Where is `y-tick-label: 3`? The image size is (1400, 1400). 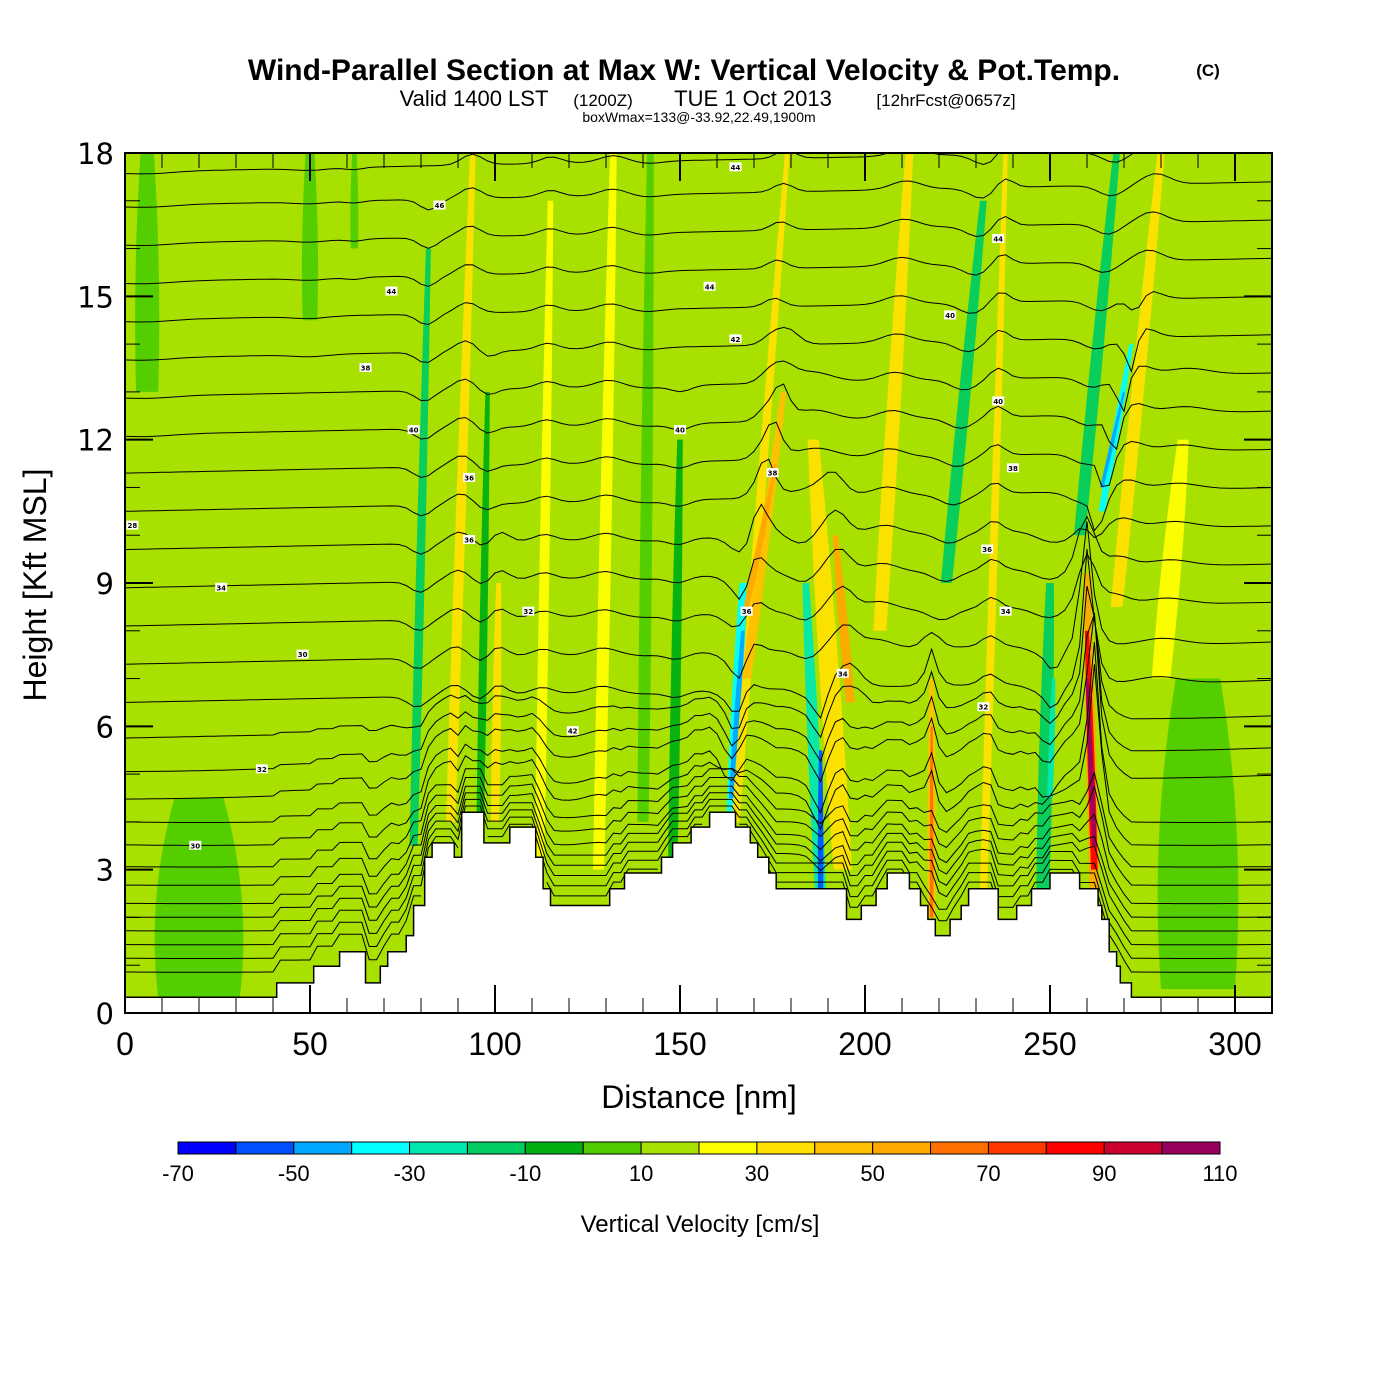 y-tick-label: 3 is located at coordinates (105, 871).